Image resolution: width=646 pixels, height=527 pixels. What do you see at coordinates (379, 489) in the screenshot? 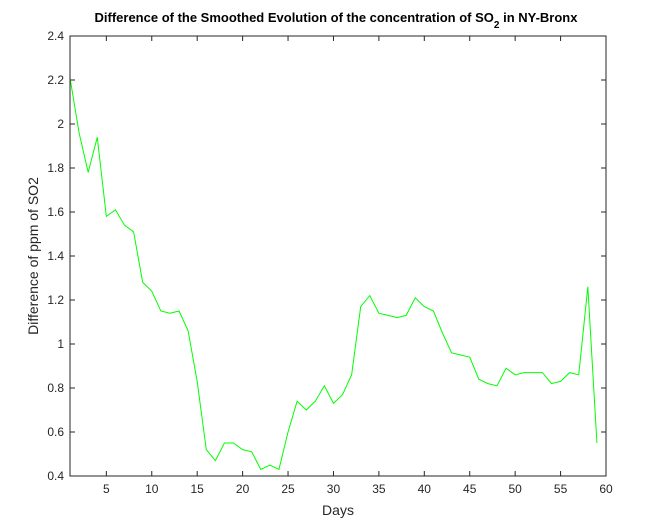
I see `x-tick-label: 35` at bounding box center [379, 489].